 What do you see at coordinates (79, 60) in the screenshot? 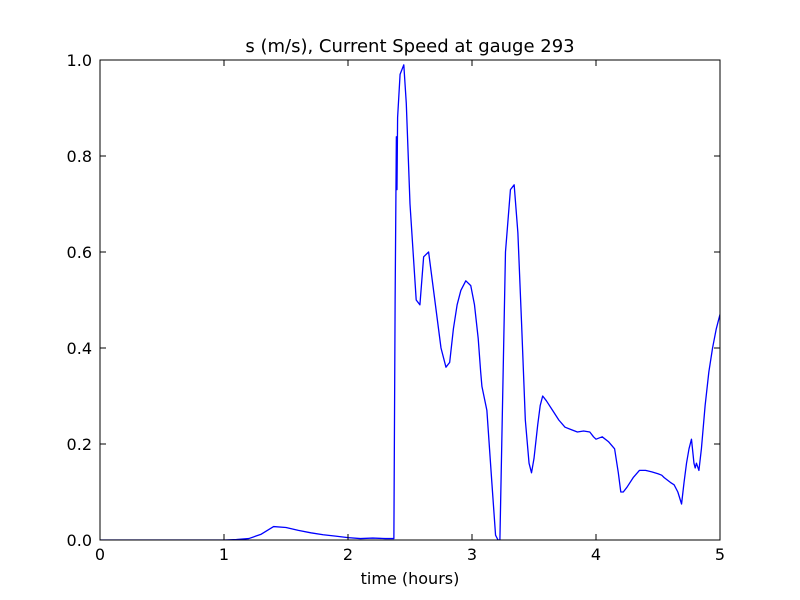
I see `y-tick-label: 1.0` at bounding box center [79, 60].